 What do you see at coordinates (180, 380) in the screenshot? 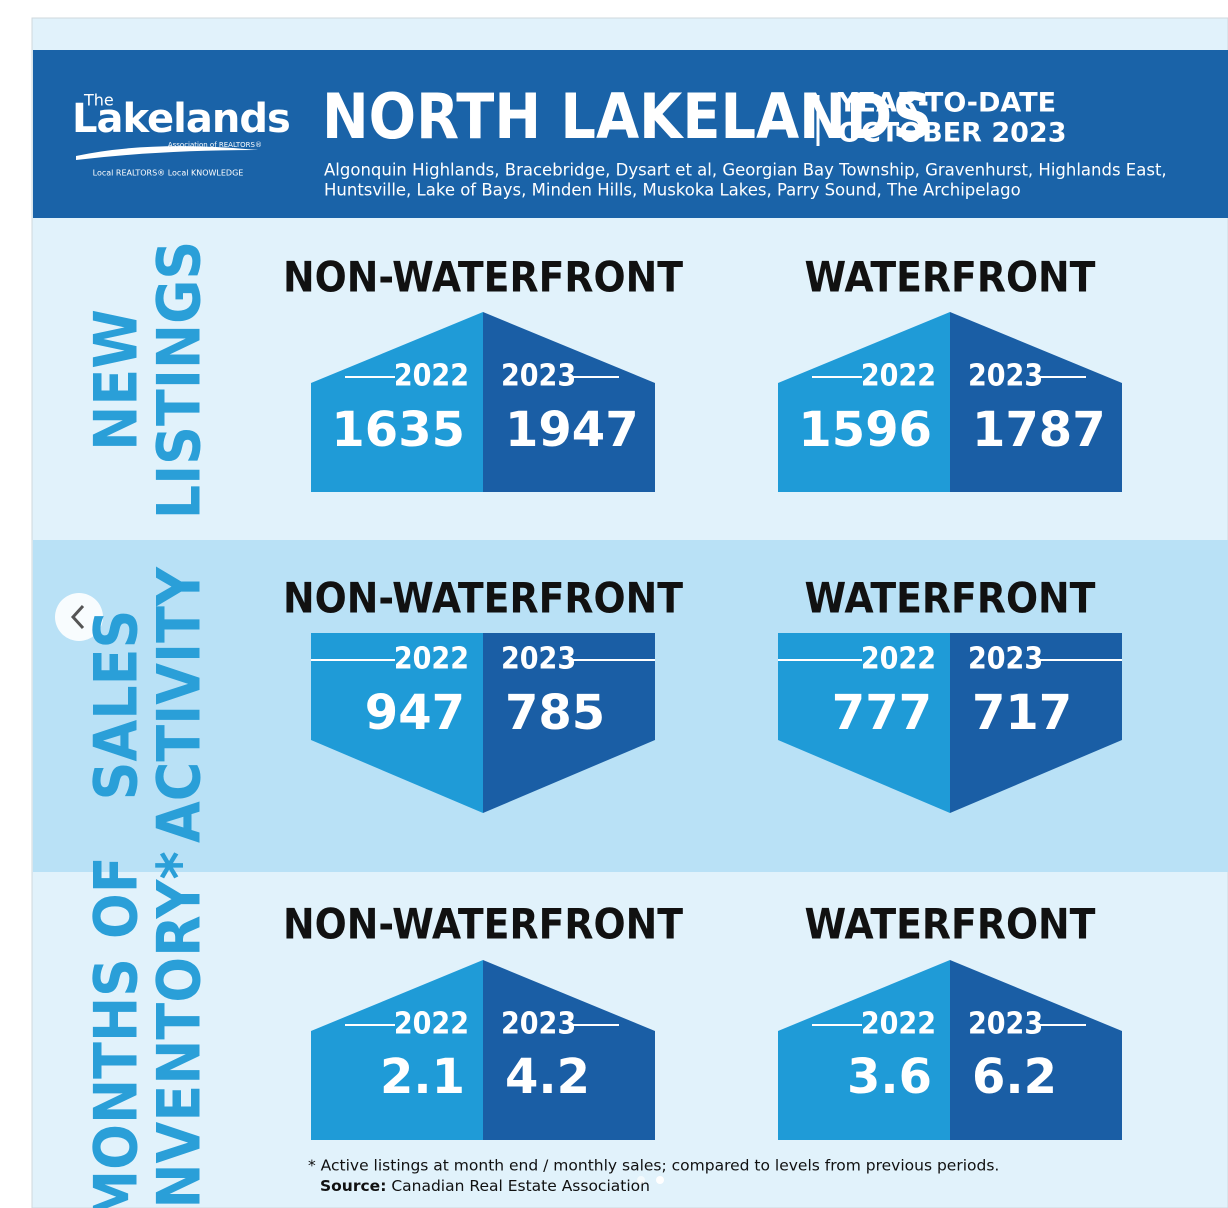
I see `section-label: LISTINGS` at bounding box center [180, 380].